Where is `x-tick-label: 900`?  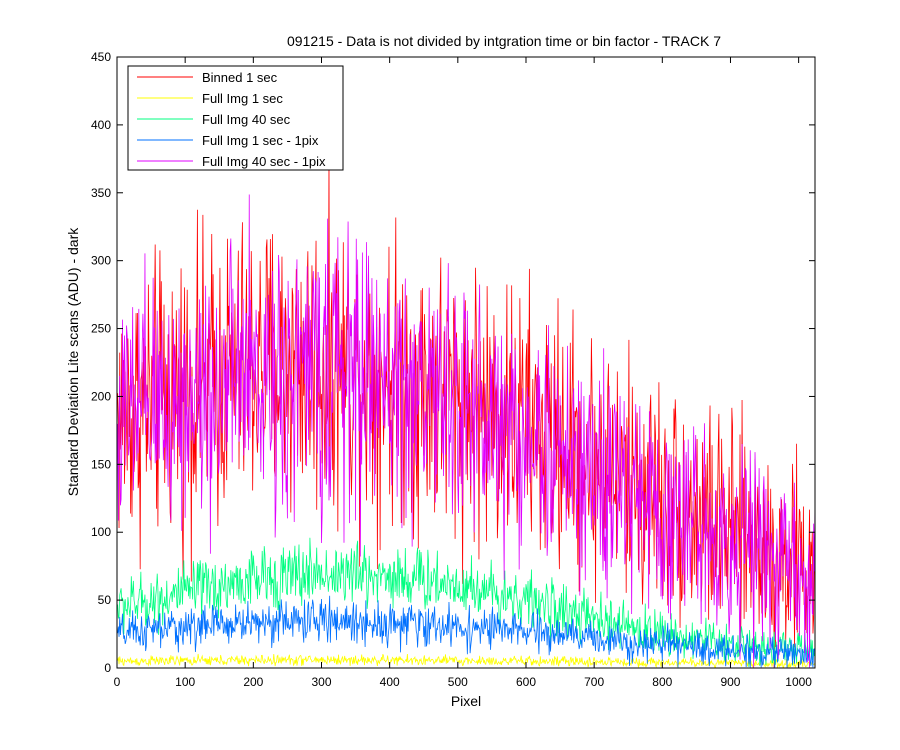 x-tick-label: 900 is located at coordinates (730, 682).